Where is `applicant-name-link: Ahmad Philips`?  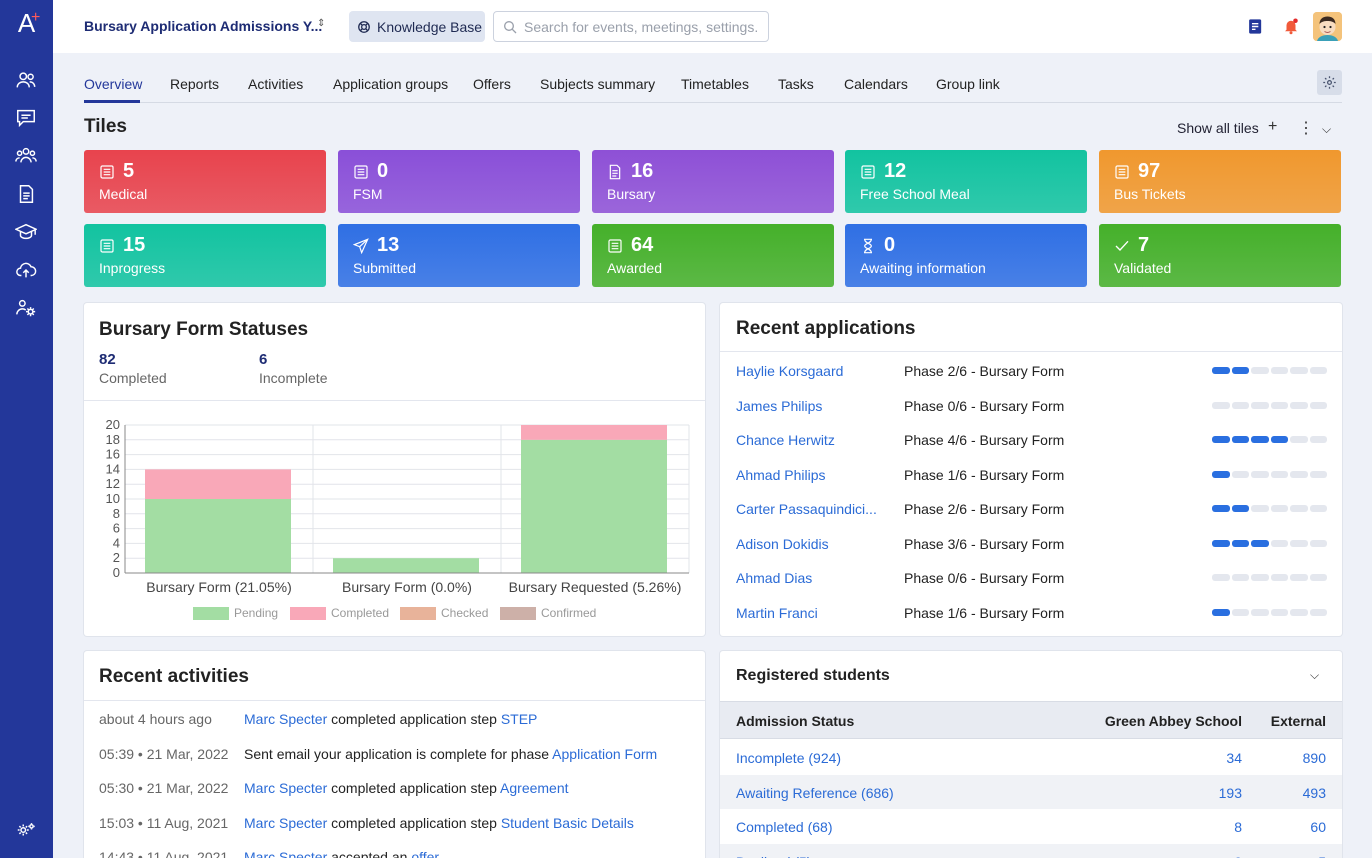 applicant-name-link: Ahmad Philips is located at coordinates (781, 474).